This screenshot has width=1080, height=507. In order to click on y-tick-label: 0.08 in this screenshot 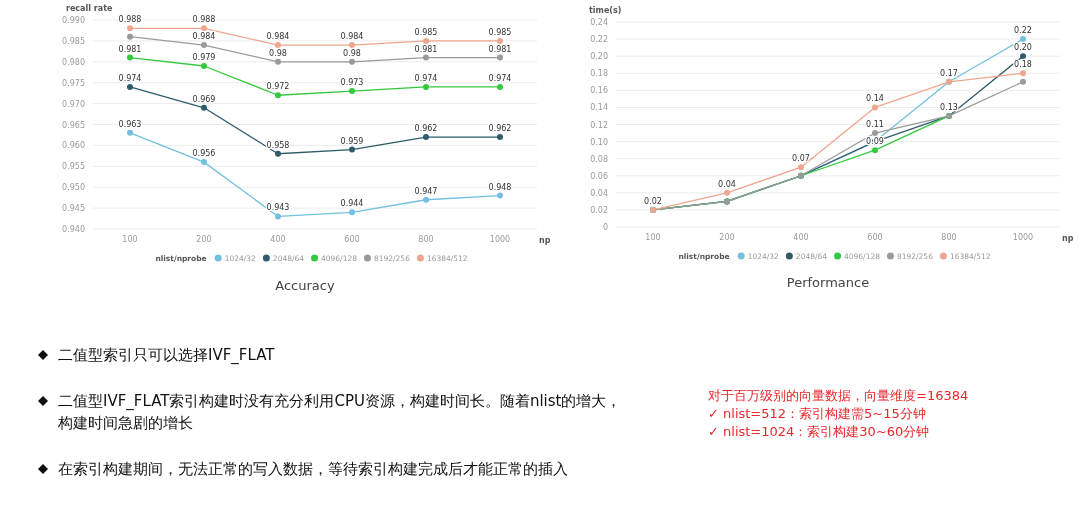, I will do `click(599, 159)`.